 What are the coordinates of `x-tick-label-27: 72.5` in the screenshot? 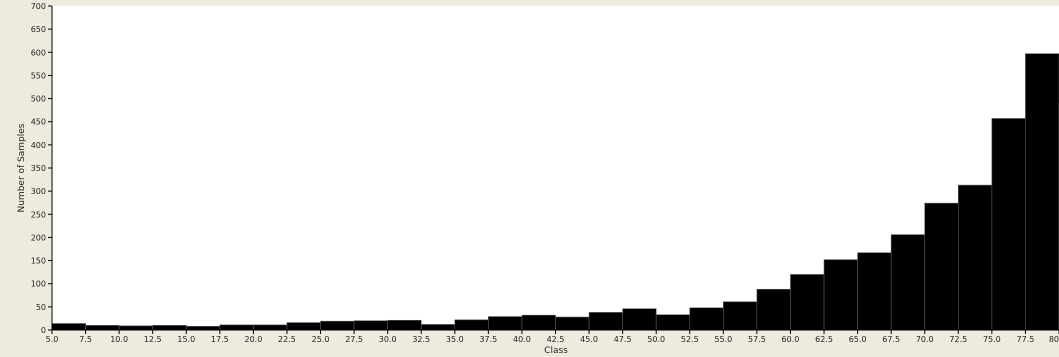 It's located at (958, 339).